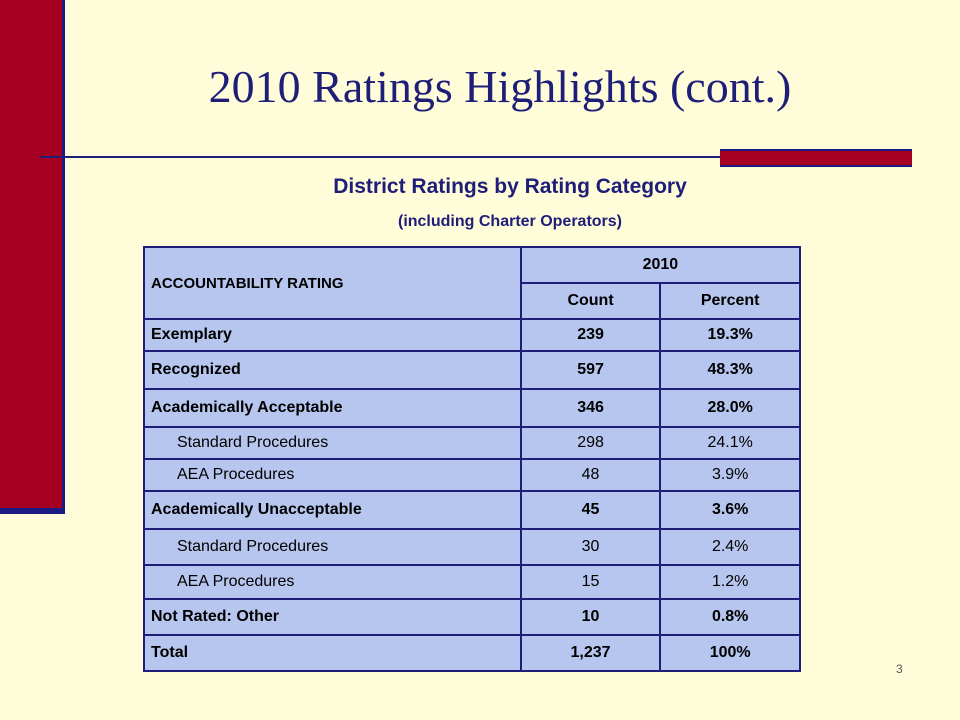  Describe the element at coordinates (332, 408) in the screenshot. I see `row-label: Academically Acceptable` at that location.